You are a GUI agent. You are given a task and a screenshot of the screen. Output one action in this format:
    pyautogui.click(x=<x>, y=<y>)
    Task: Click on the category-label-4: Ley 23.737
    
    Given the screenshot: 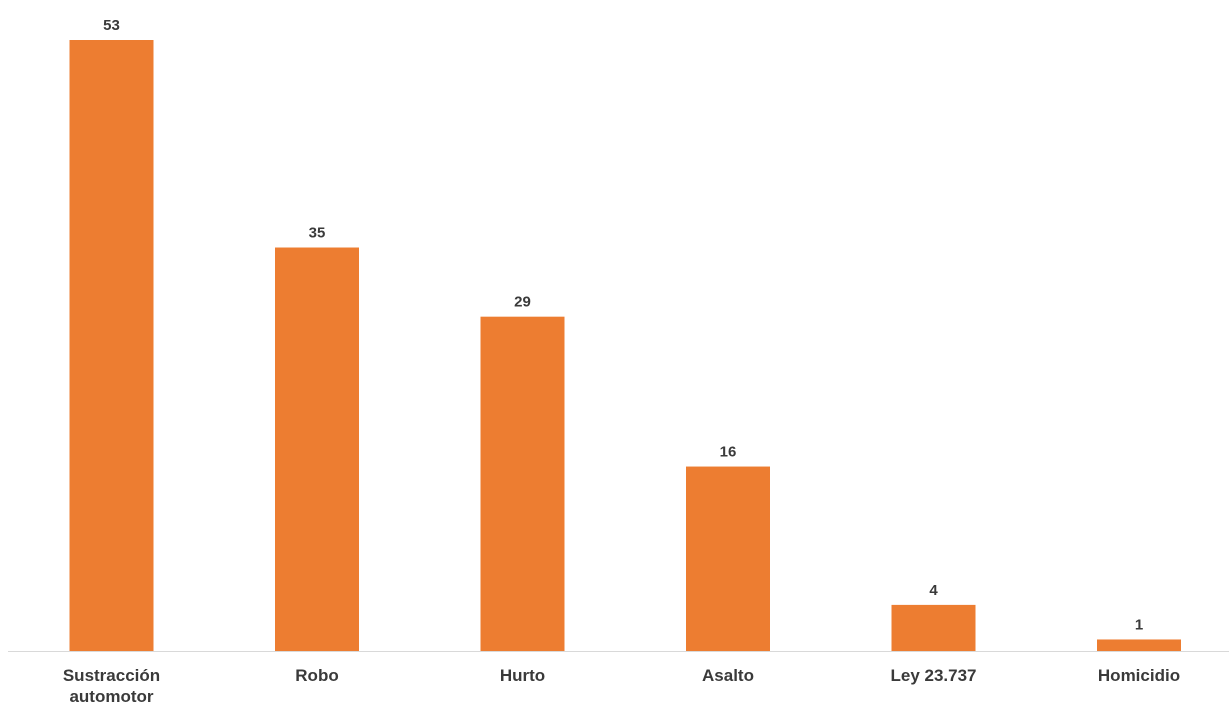 What is the action you would take?
    pyautogui.click(x=933, y=675)
    